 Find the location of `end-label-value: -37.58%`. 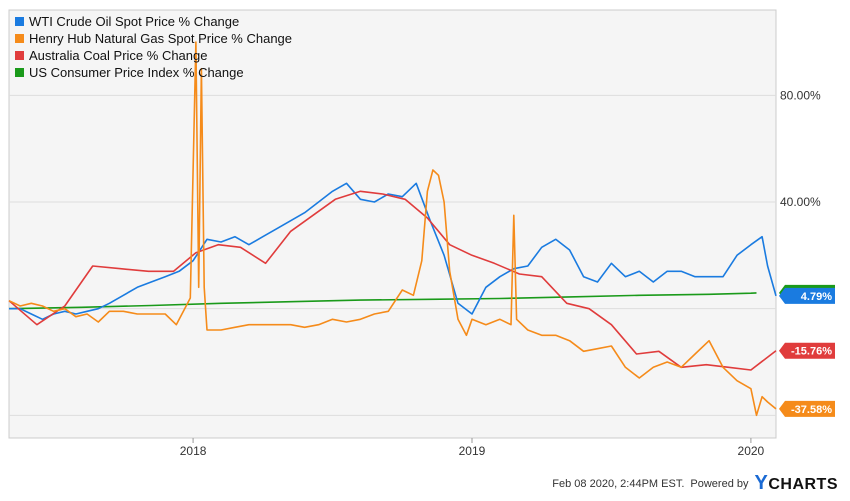

end-label-value: -37.58% is located at coordinates (811, 410).